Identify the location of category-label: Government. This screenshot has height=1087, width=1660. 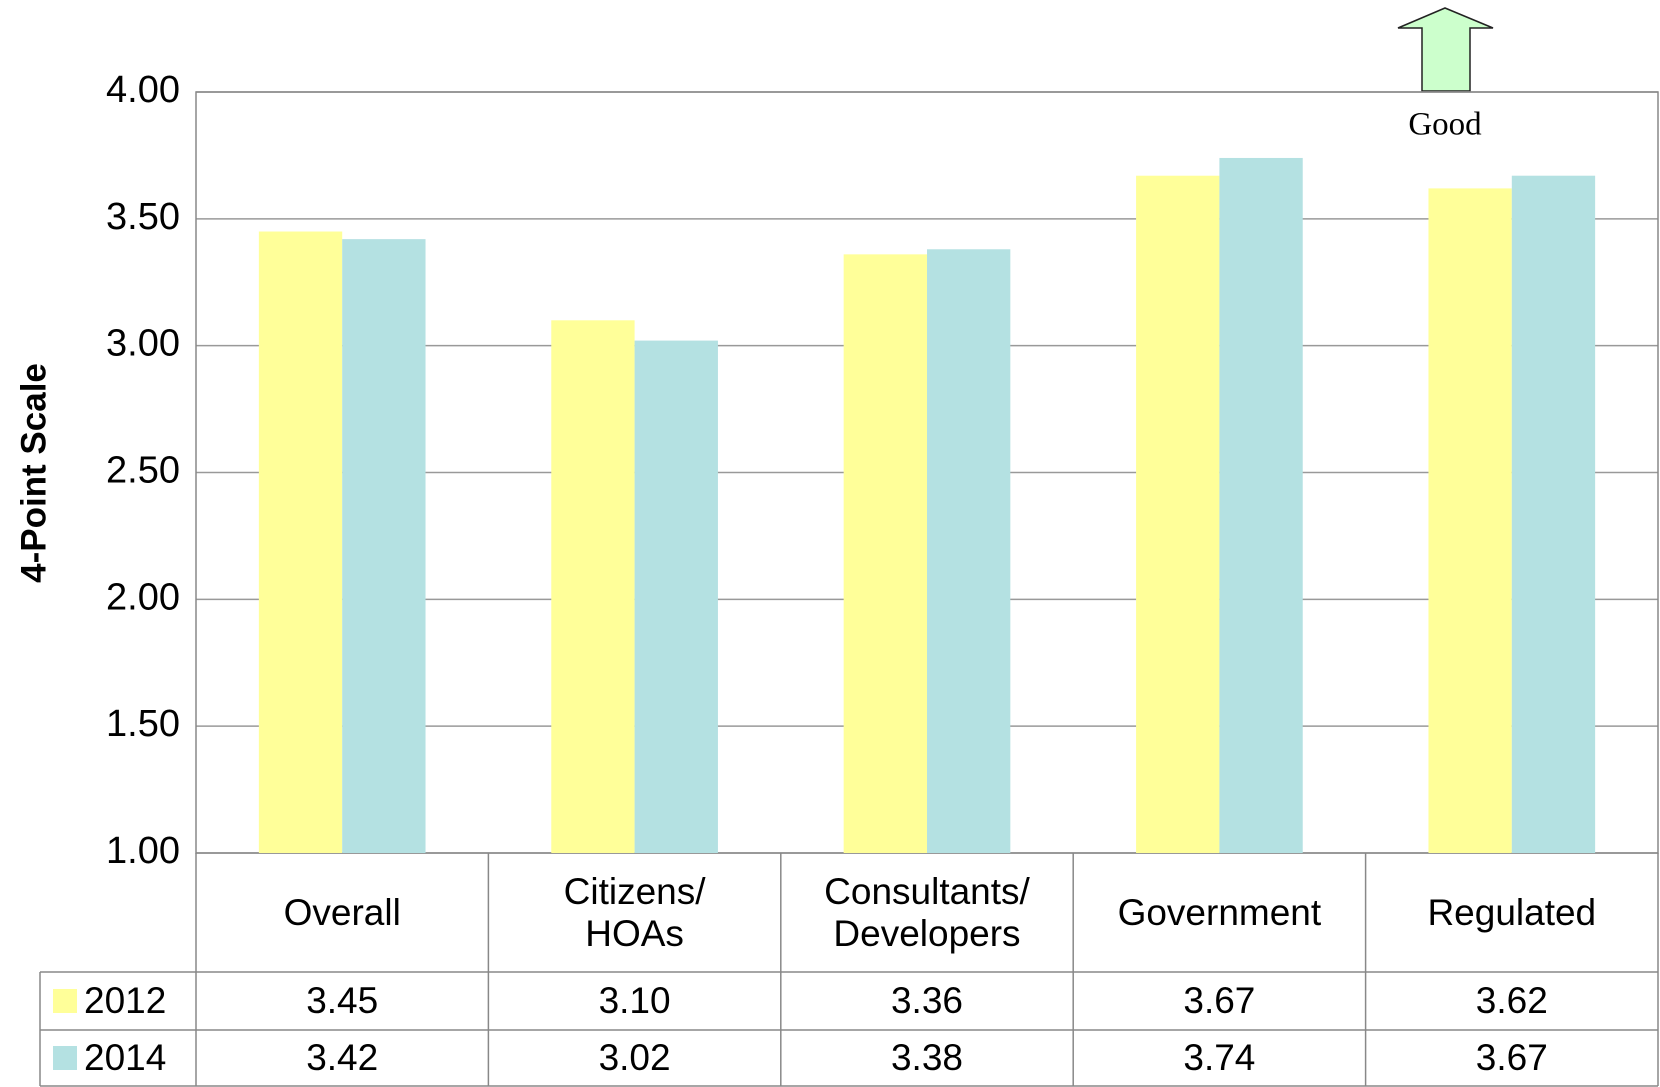
(1219, 912).